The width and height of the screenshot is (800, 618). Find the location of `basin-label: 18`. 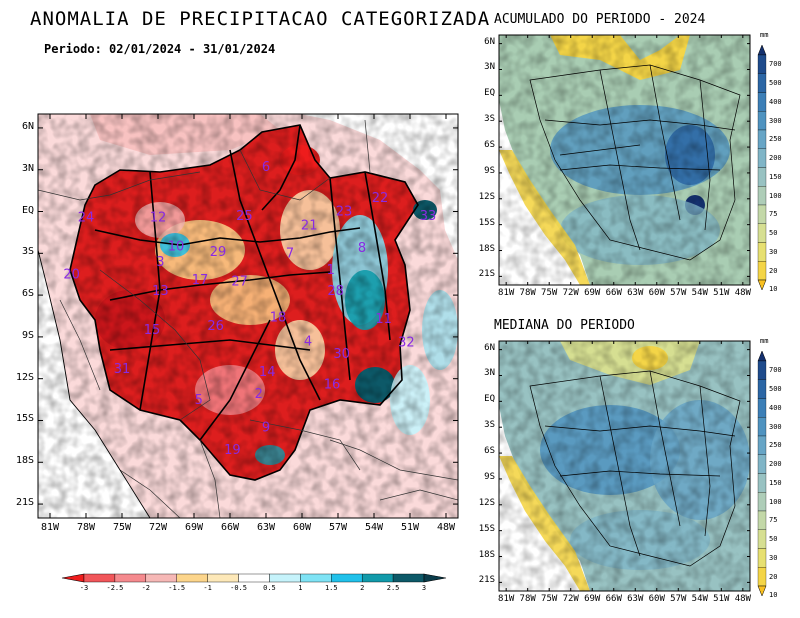

basin-label: 18 is located at coordinates (278, 318).